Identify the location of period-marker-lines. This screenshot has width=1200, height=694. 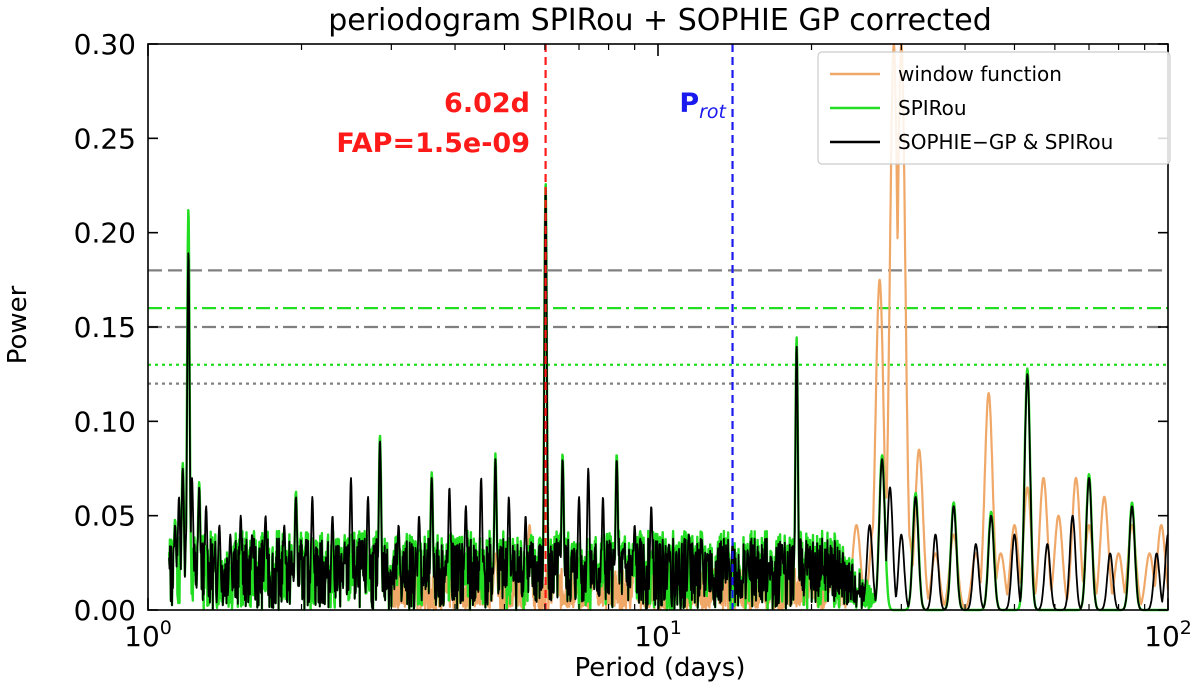
(639, 327).